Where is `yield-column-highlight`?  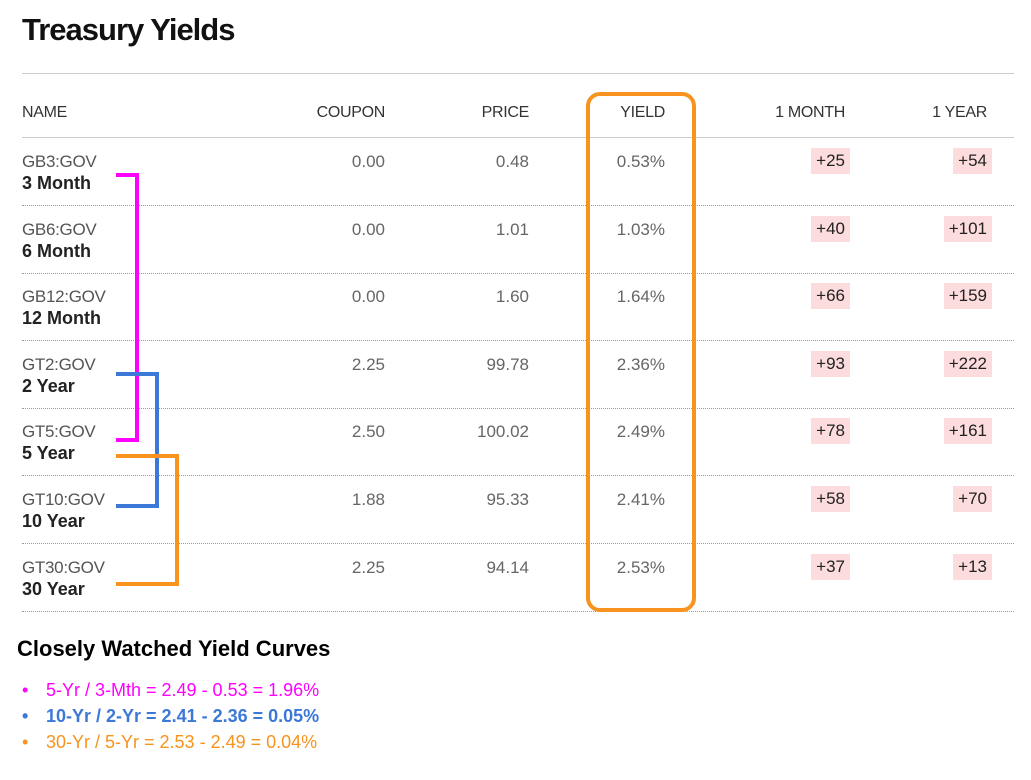 yield-column-highlight is located at coordinates (641, 352).